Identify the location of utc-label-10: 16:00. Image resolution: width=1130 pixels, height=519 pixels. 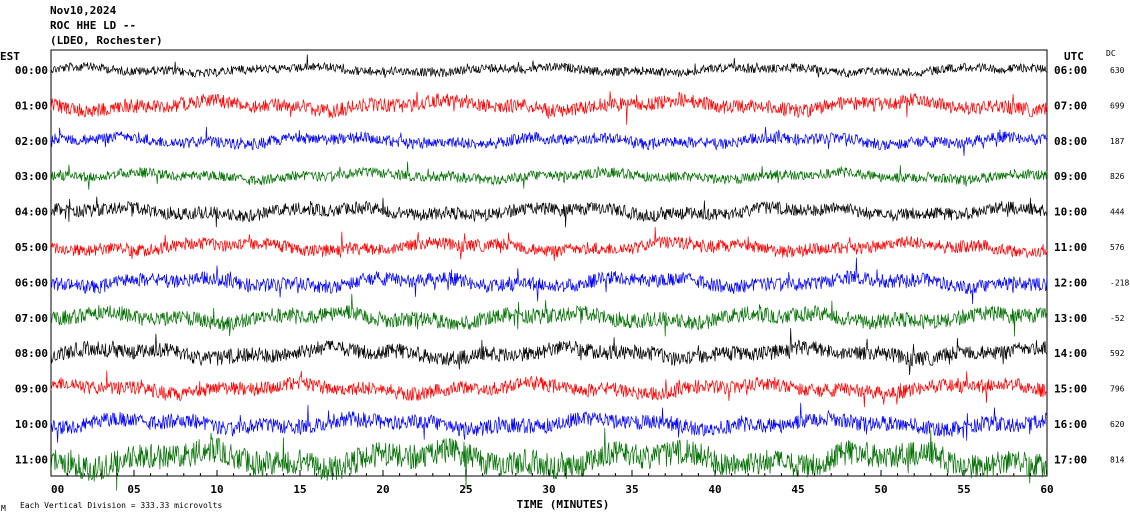
(1070, 424).